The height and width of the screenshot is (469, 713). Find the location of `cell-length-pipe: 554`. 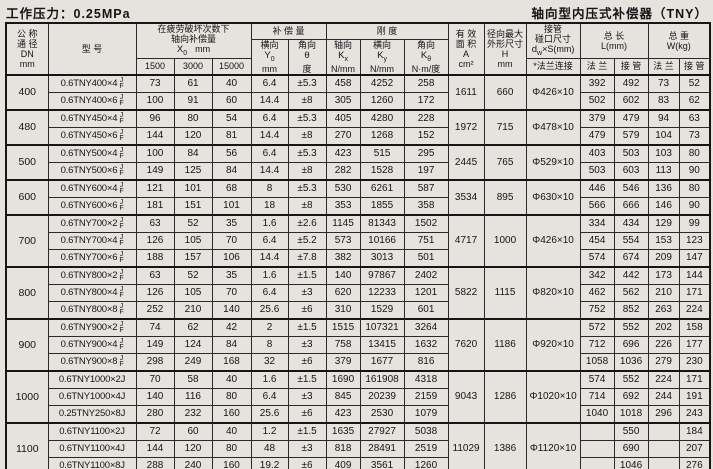

cell-length-pipe: 554 is located at coordinates (631, 240).